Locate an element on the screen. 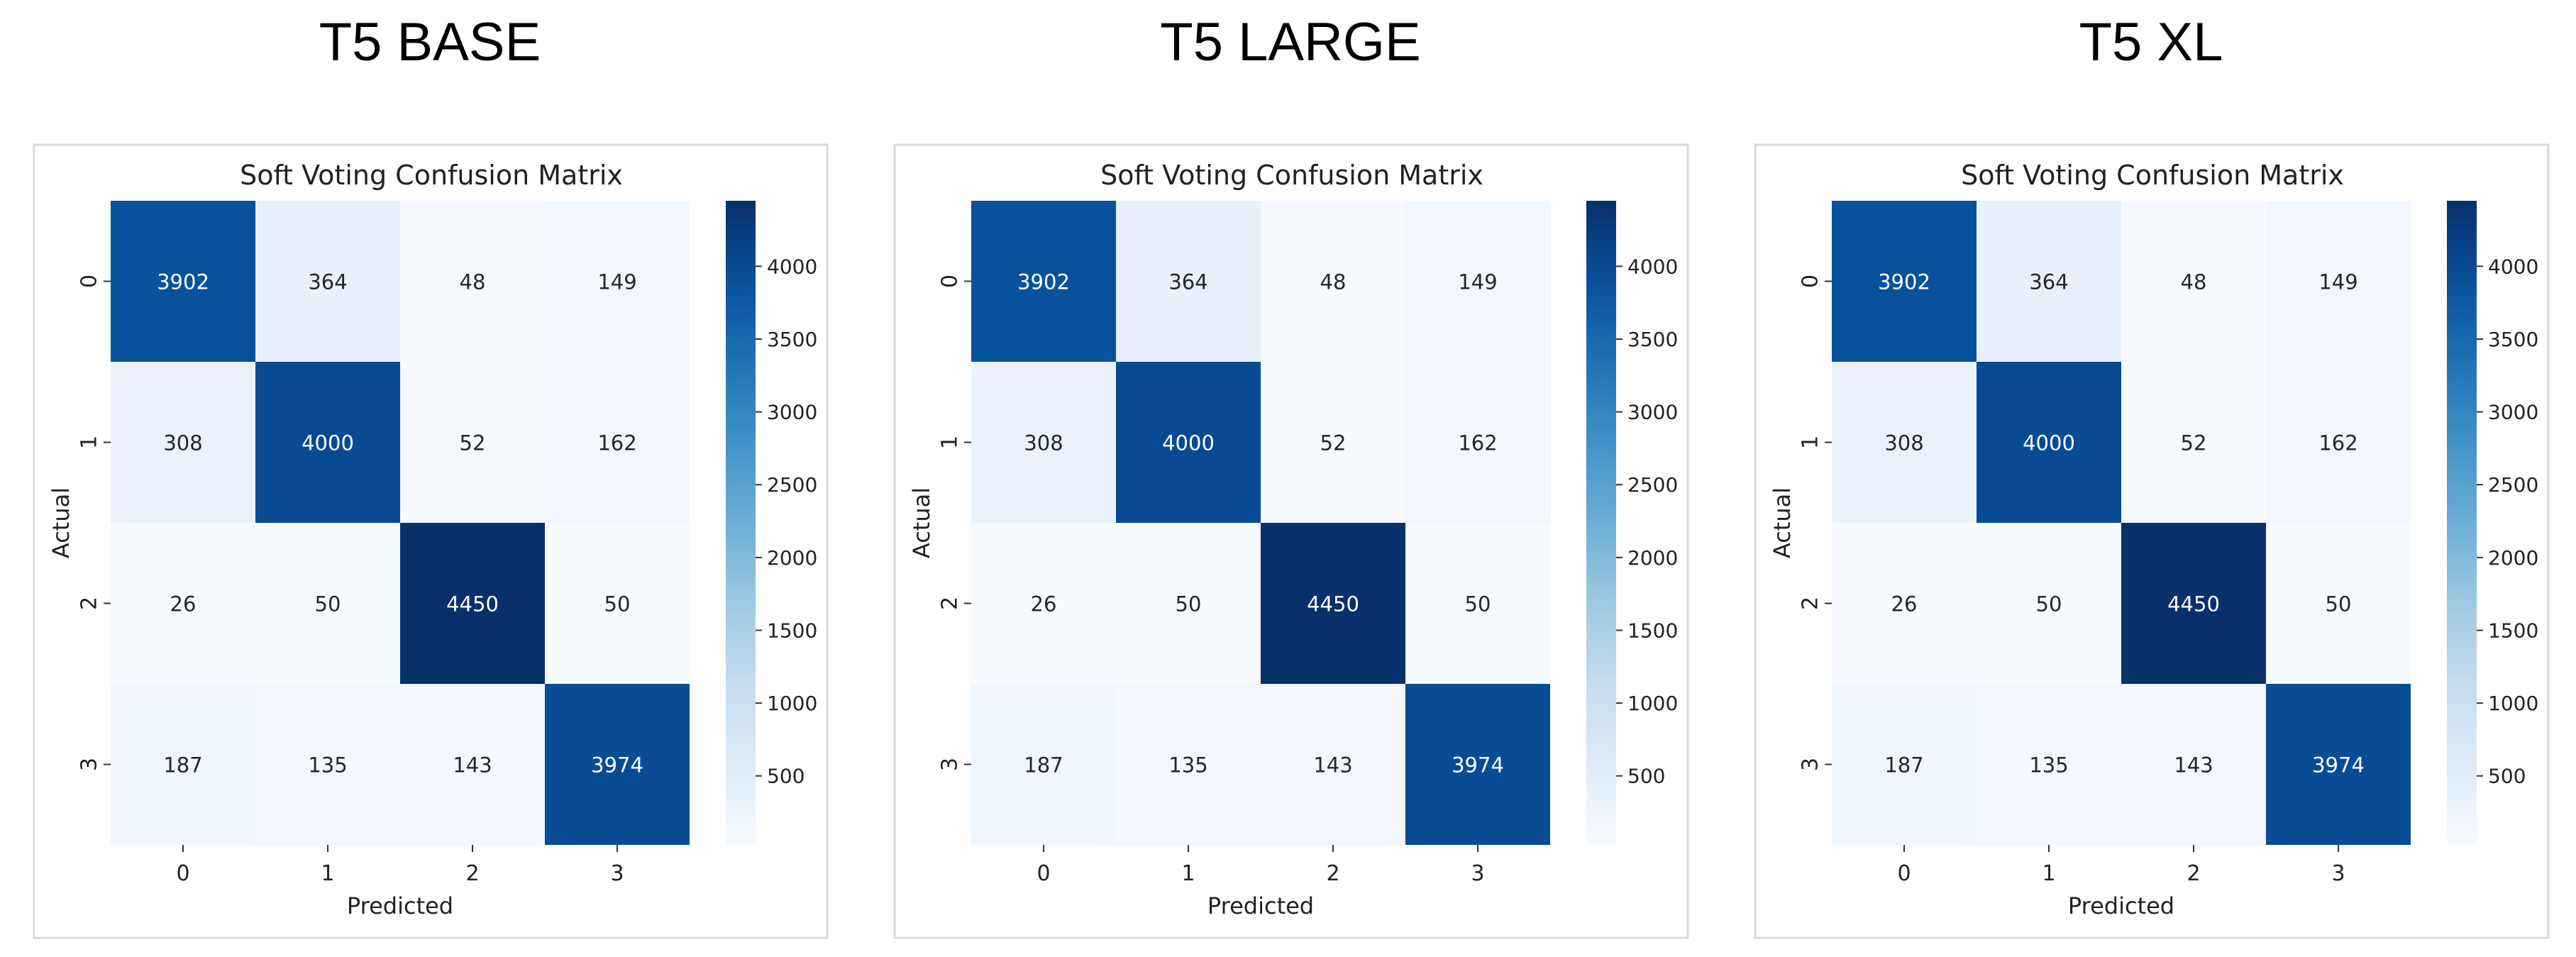 The height and width of the screenshot is (957, 2576). cell-label: 143 is located at coordinates (2193, 765).